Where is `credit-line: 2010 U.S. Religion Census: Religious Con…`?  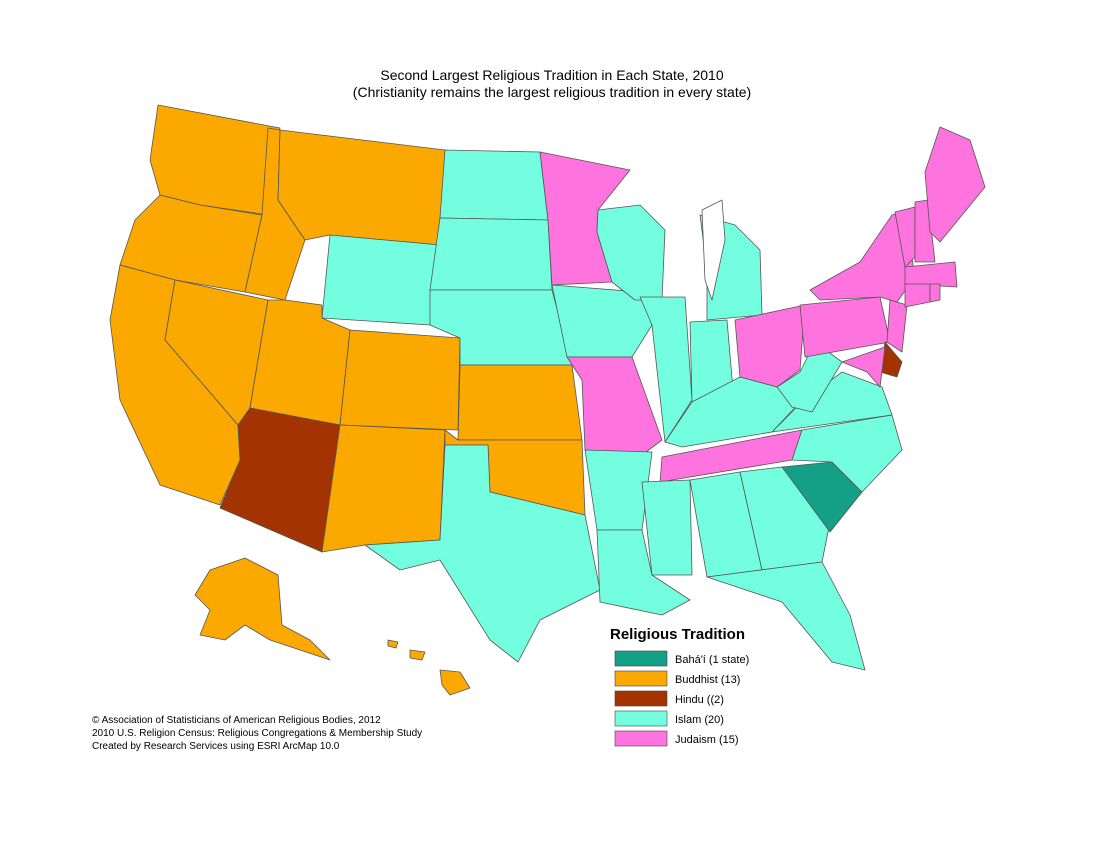
credit-line: 2010 U.S. Religion Census: Religious Con… is located at coordinates (257, 733).